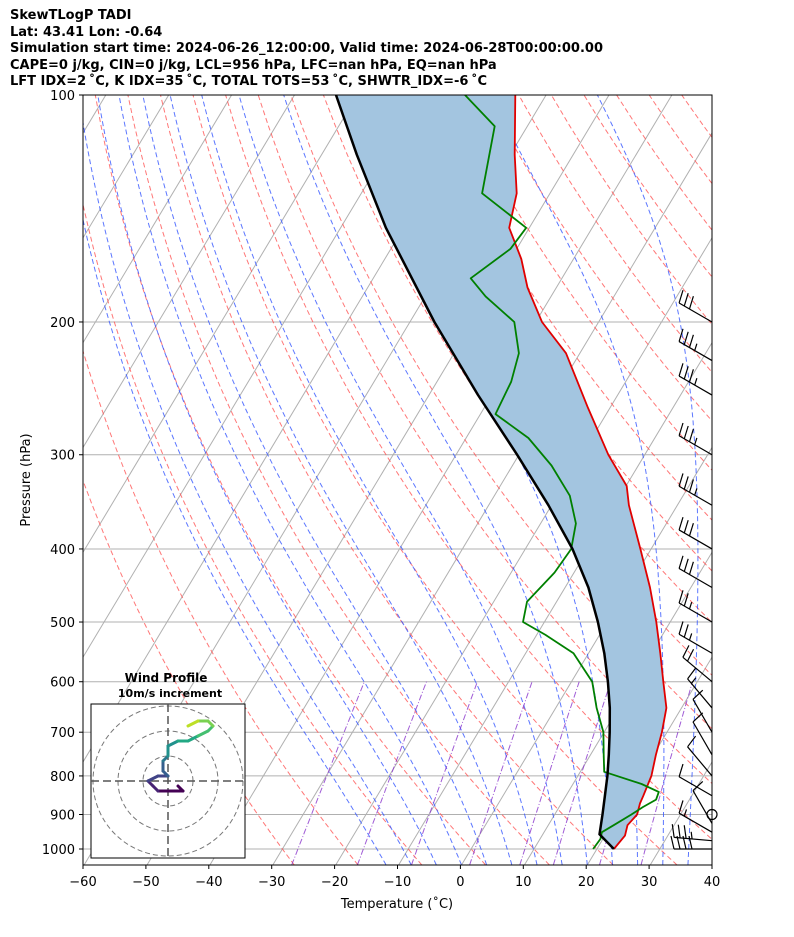  Describe the element at coordinates (82, 882) in the screenshot. I see `x-tick-label: −60` at that location.